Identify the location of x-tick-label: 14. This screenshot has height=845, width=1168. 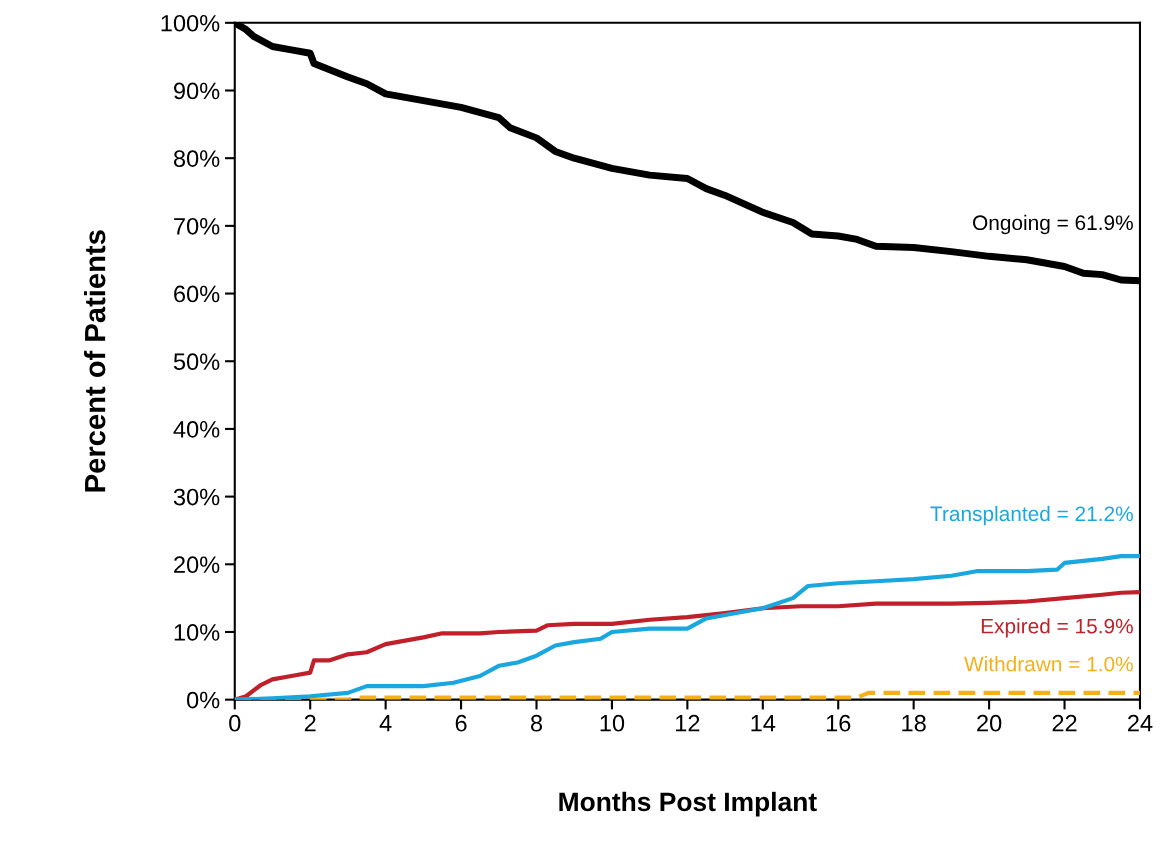
(763, 723).